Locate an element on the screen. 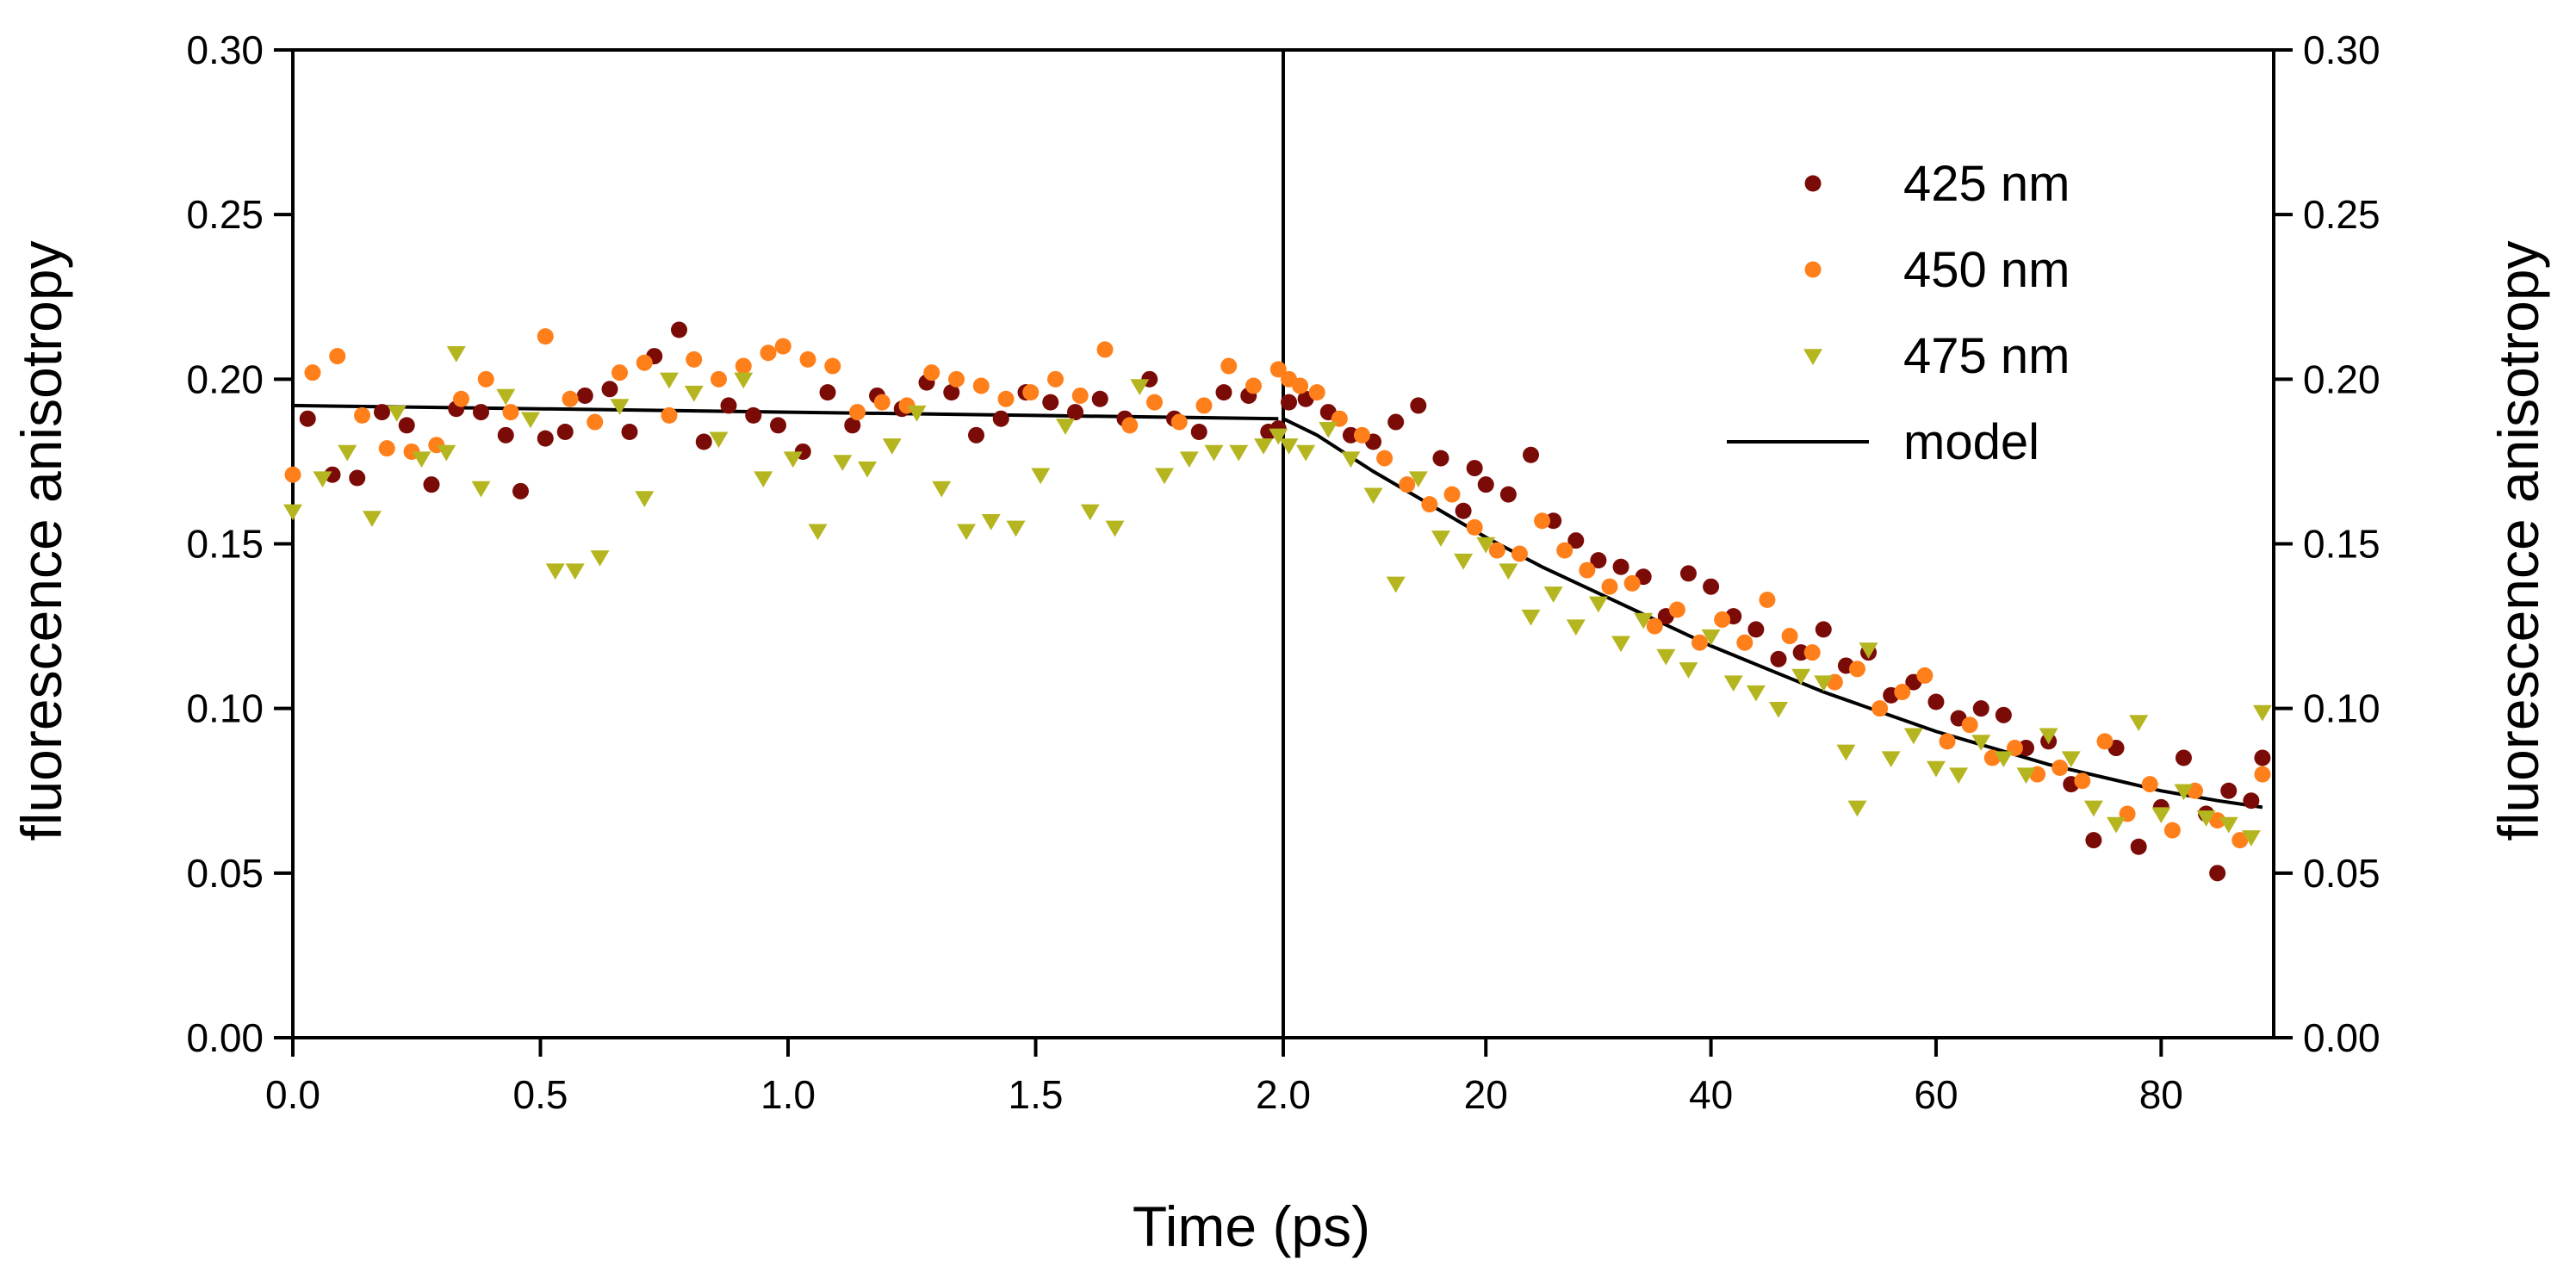 The width and height of the screenshot is (2576, 1278). y-tick-label-right: 0.15 is located at coordinates (2342, 544).